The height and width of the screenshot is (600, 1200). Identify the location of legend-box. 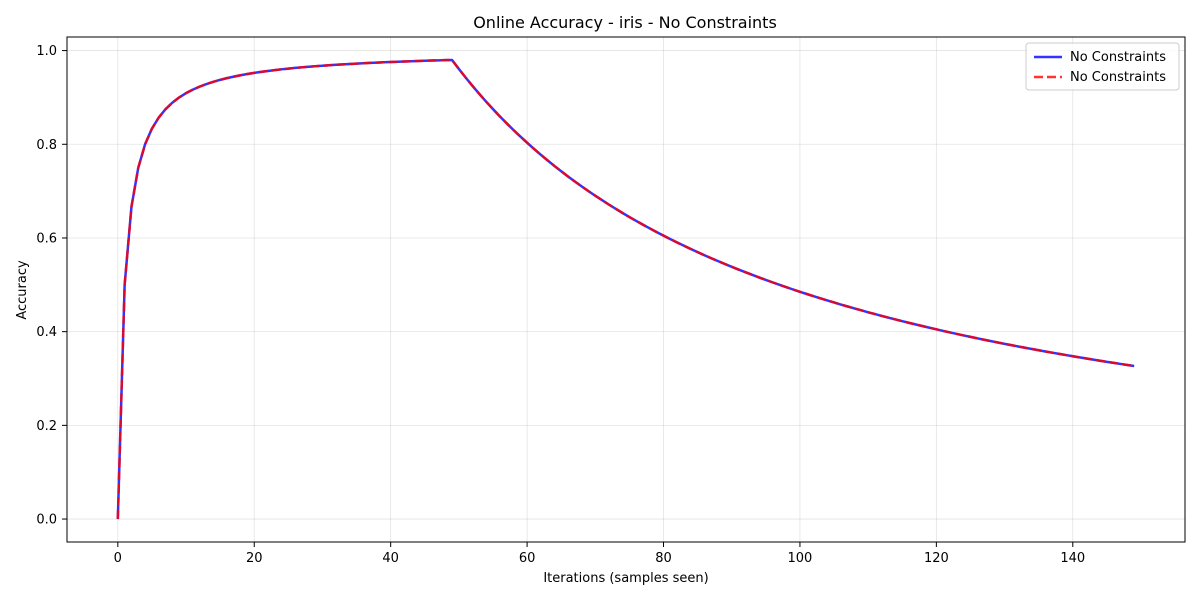
(1102, 66).